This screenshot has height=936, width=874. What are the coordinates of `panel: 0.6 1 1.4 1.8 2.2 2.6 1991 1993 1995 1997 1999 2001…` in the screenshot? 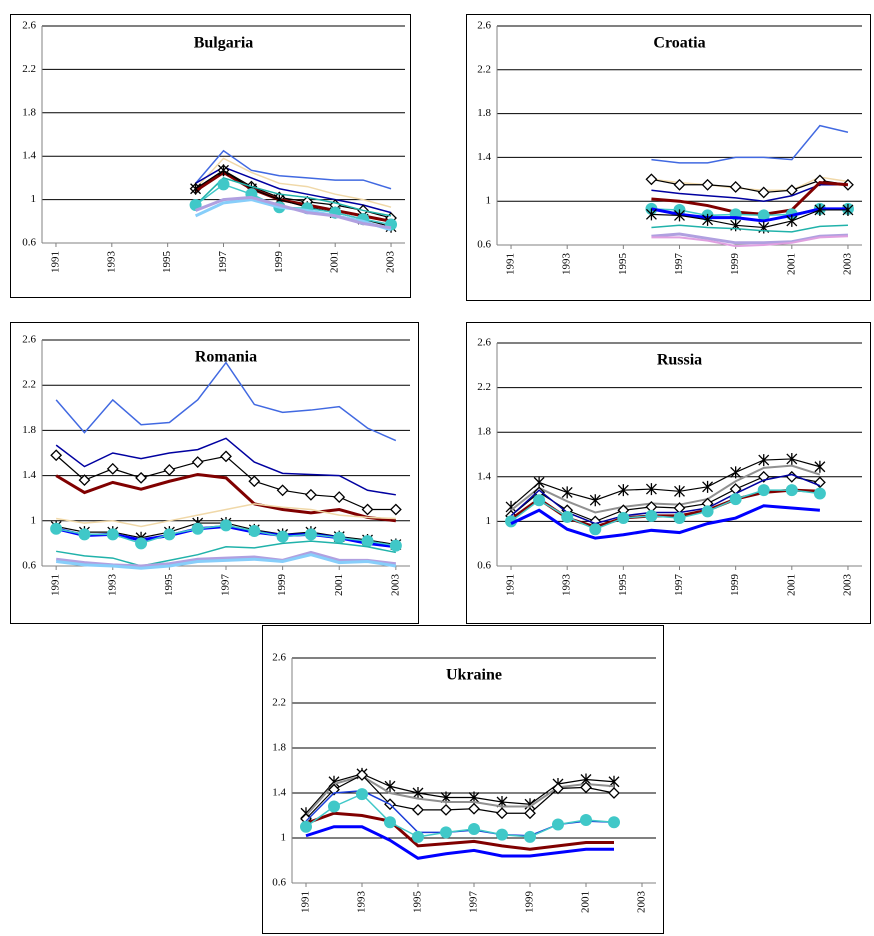 It's located at (210, 156).